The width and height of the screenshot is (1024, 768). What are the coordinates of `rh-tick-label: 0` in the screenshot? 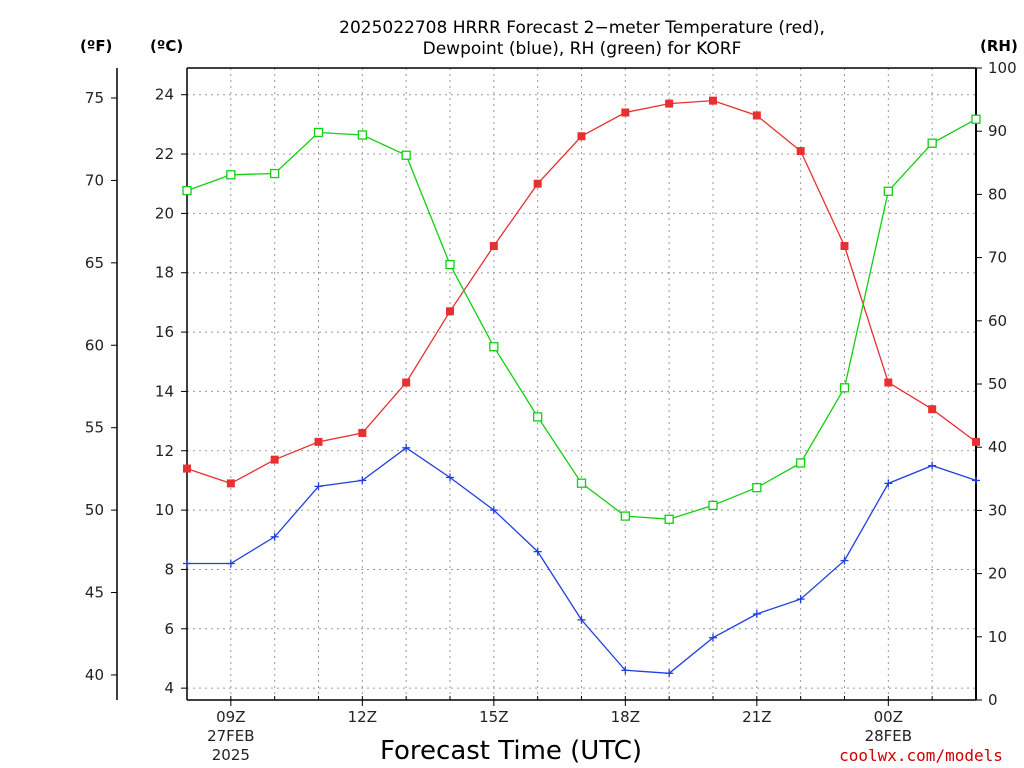 It's located at (993, 700).